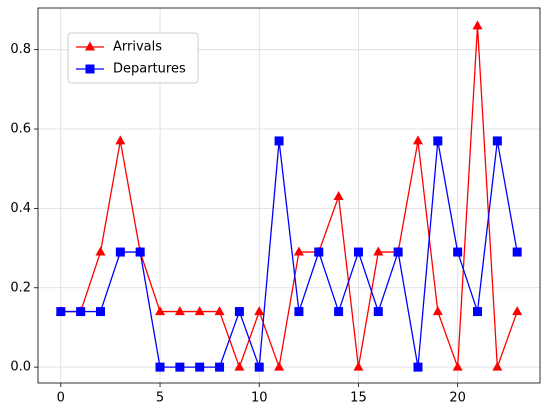 This screenshot has width=550, height=412. I want to click on x-tick-label: 10, so click(259, 398).